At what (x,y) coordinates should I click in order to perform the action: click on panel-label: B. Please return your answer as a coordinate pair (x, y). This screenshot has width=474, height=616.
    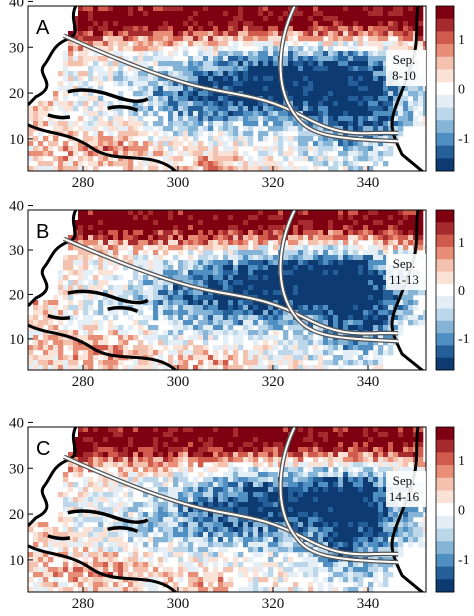
    Looking at the image, I should click on (42, 232).